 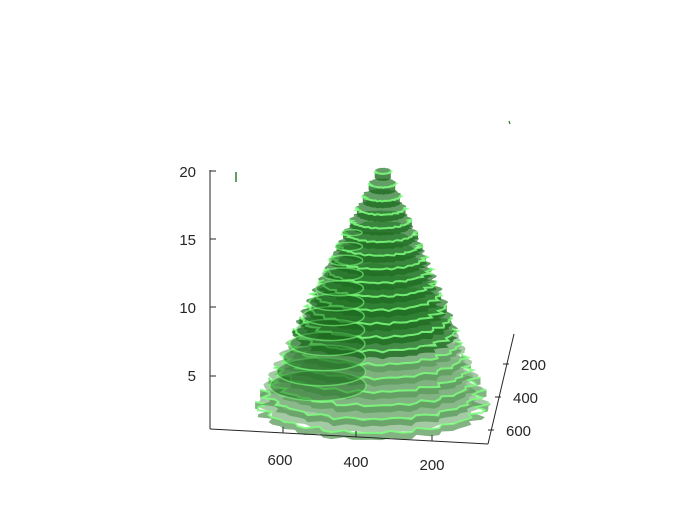 What do you see at coordinates (525, 398) in the screenshot?
I see `y-tick-label: 400` at bounding box center [525, 398].